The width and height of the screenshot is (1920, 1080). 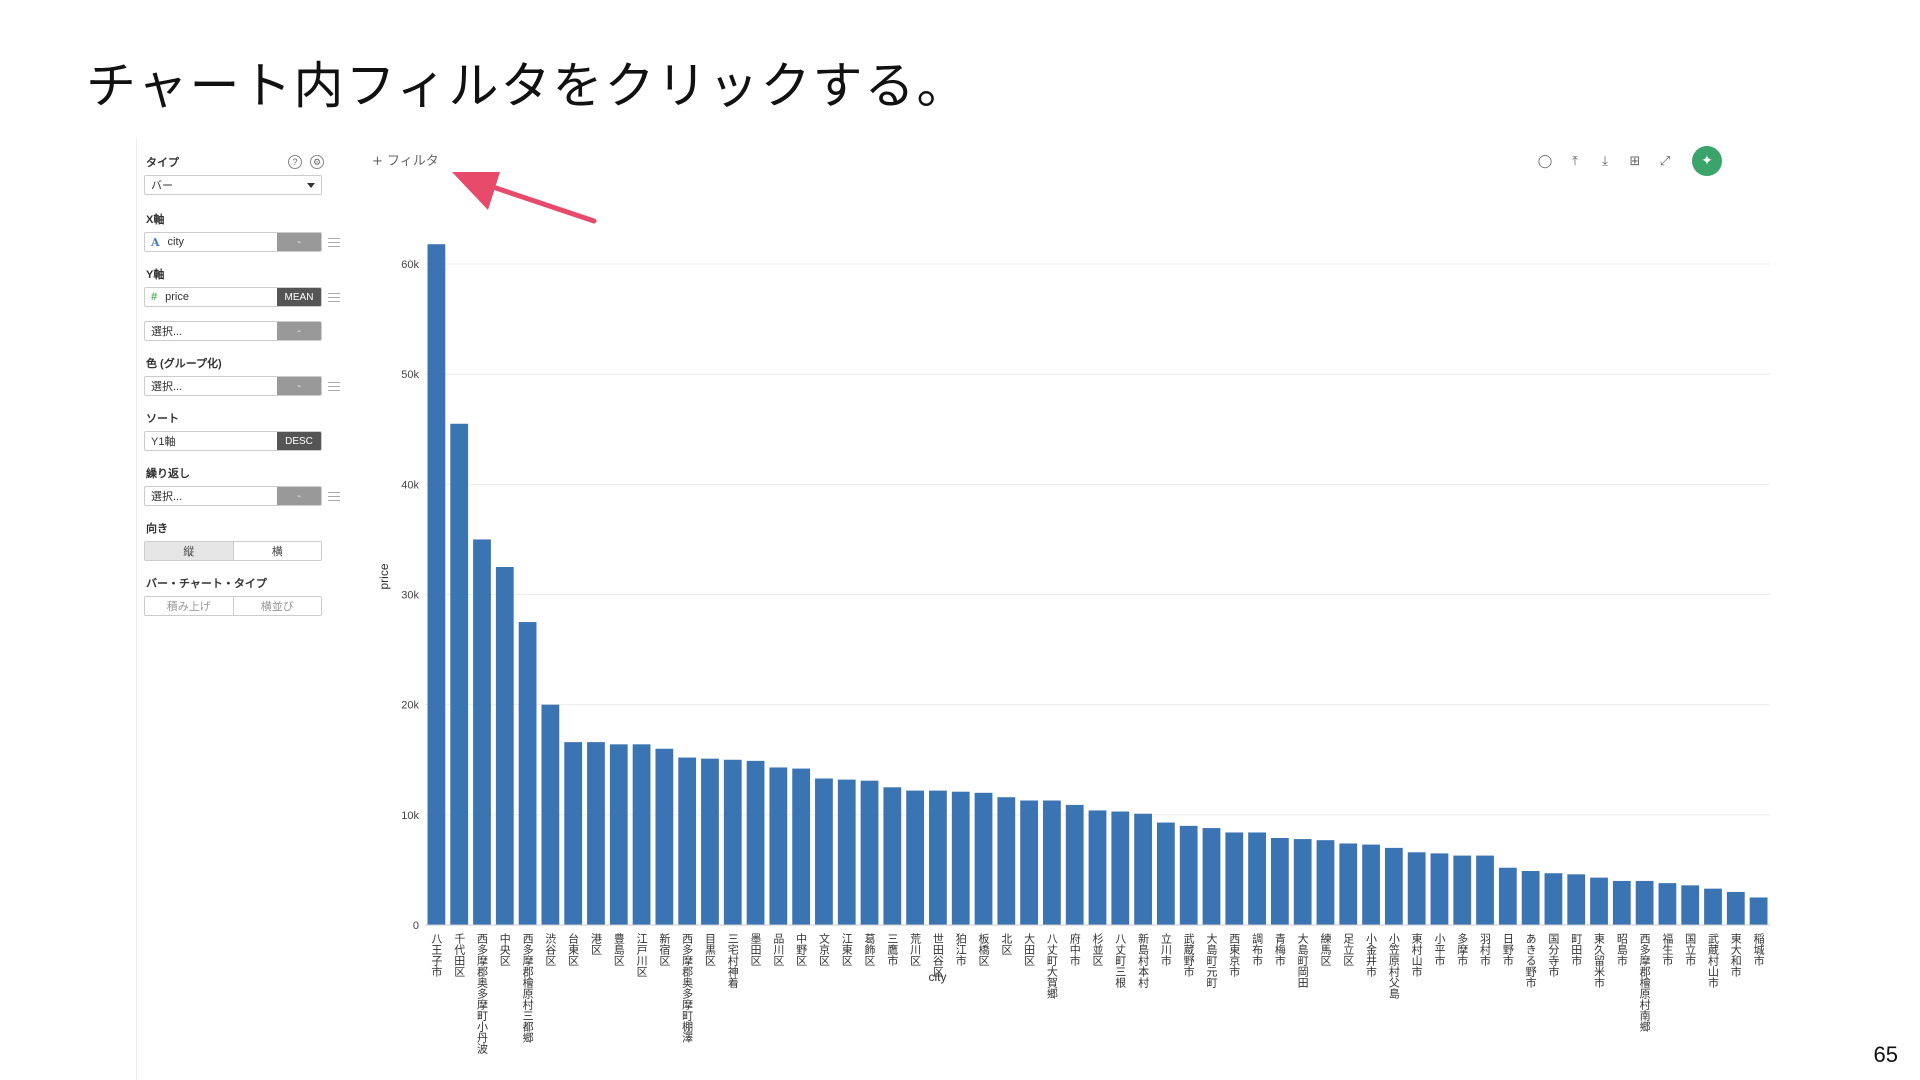 What do you see at coordinates (1667, 949) in the screenshot?
I see `x-tick-label: 福生市` at bounding box center [1667, 949].